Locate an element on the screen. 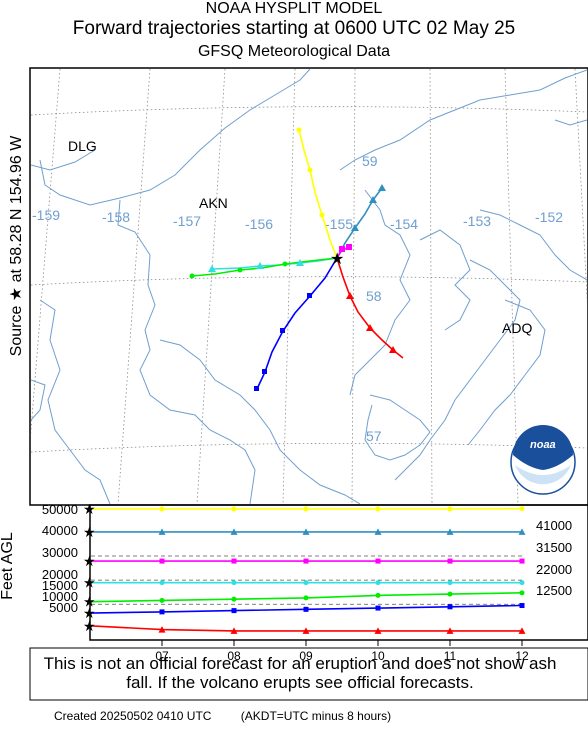 The image size is (588, 730). right-label: 31500 is located at coordinates (554, 547).